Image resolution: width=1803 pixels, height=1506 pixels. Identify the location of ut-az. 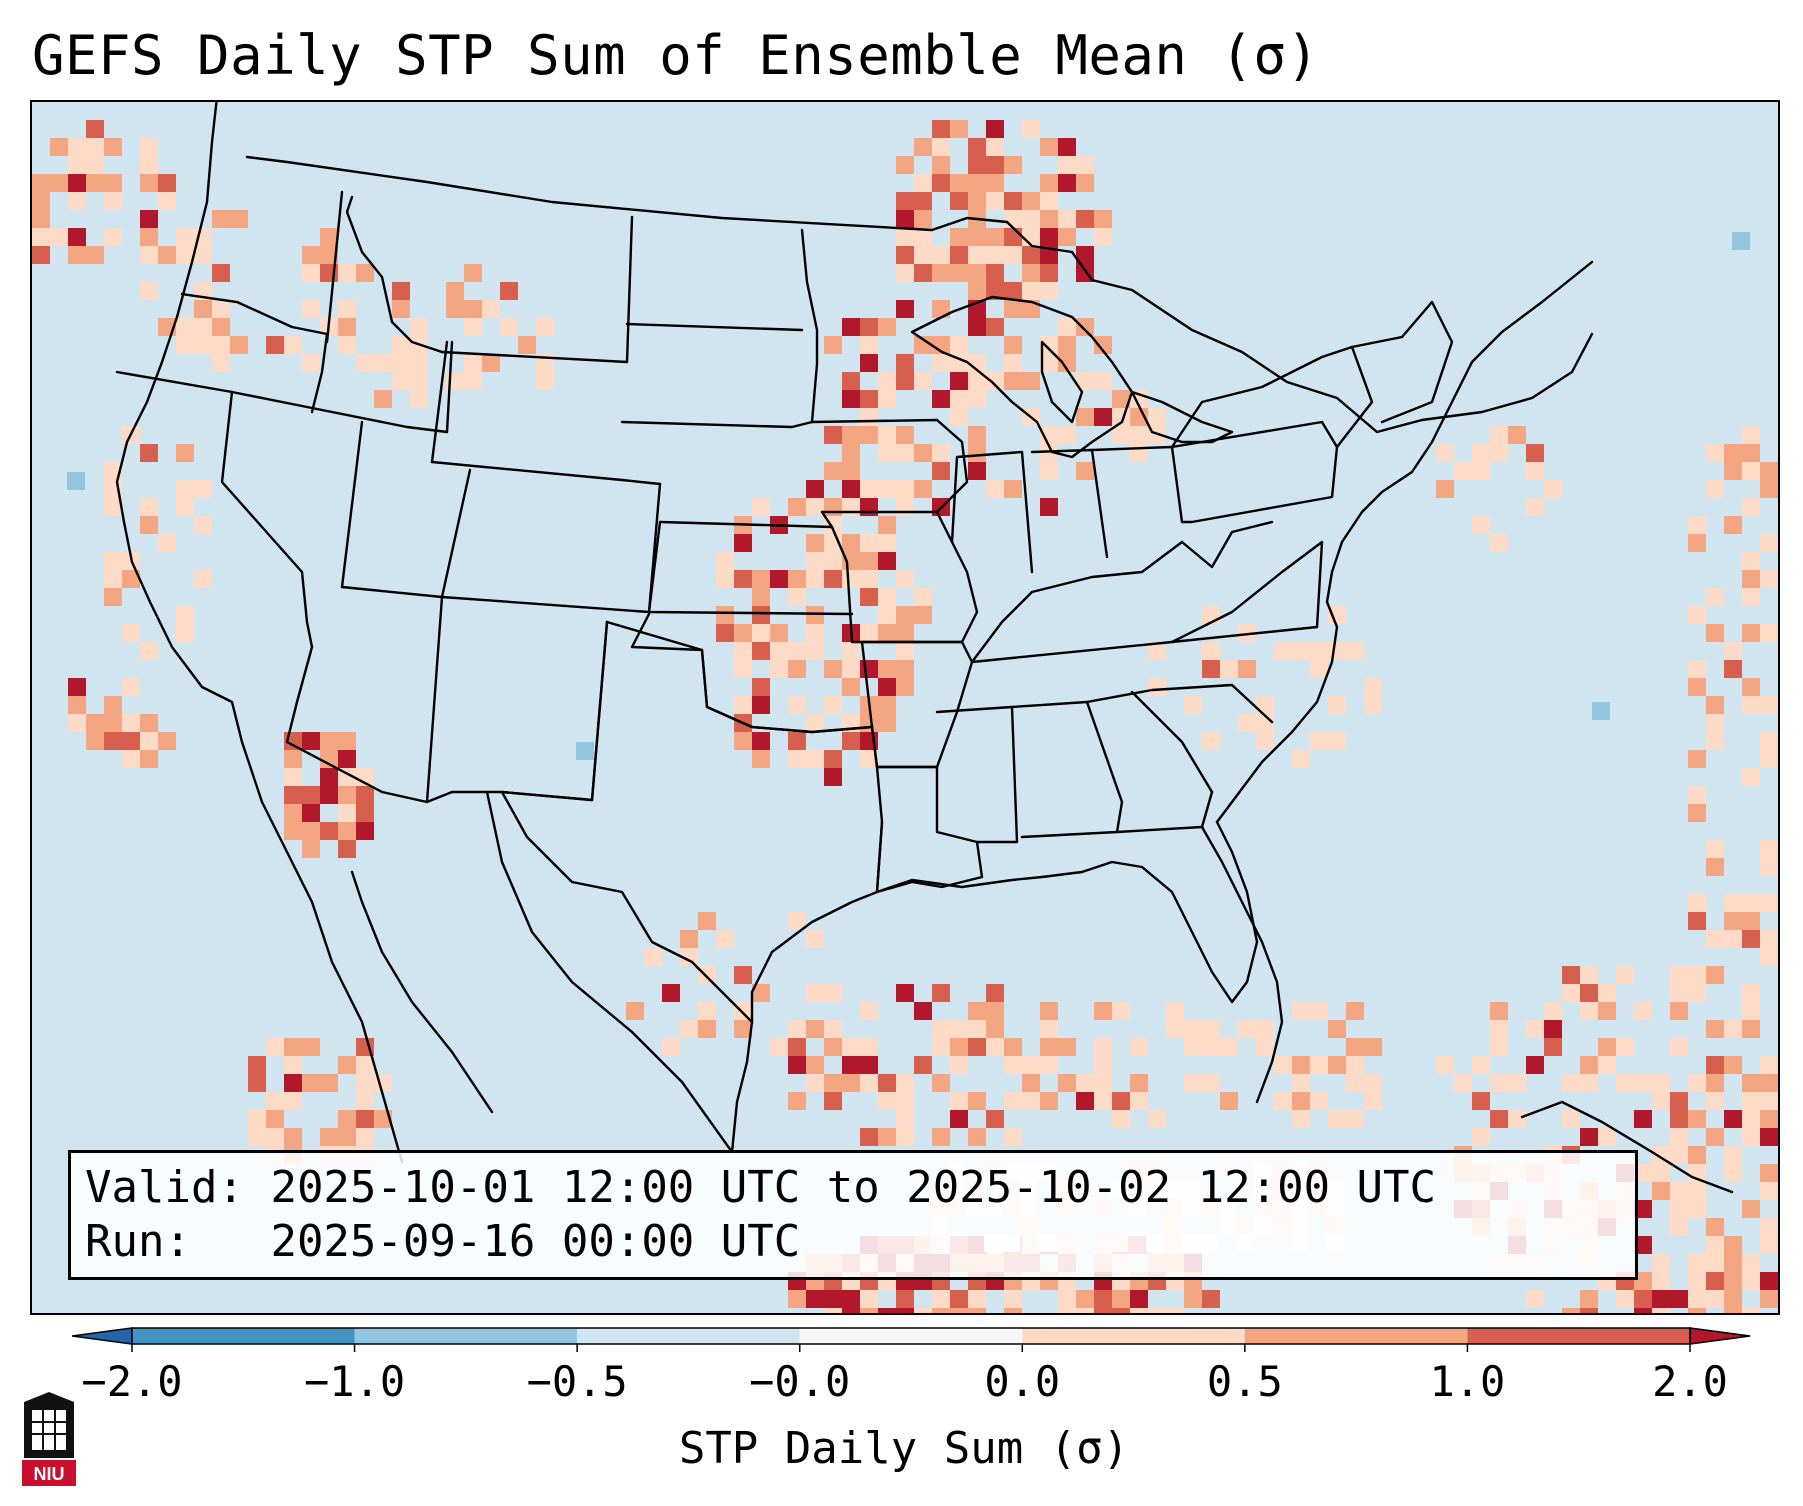
(392, 592).